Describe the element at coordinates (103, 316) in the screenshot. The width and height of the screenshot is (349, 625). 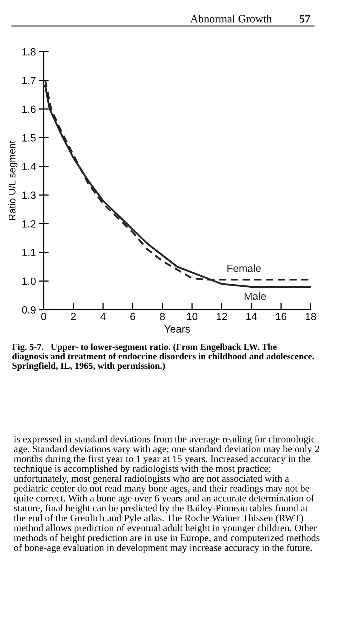
I see `x-tick-label: 4` at that location.